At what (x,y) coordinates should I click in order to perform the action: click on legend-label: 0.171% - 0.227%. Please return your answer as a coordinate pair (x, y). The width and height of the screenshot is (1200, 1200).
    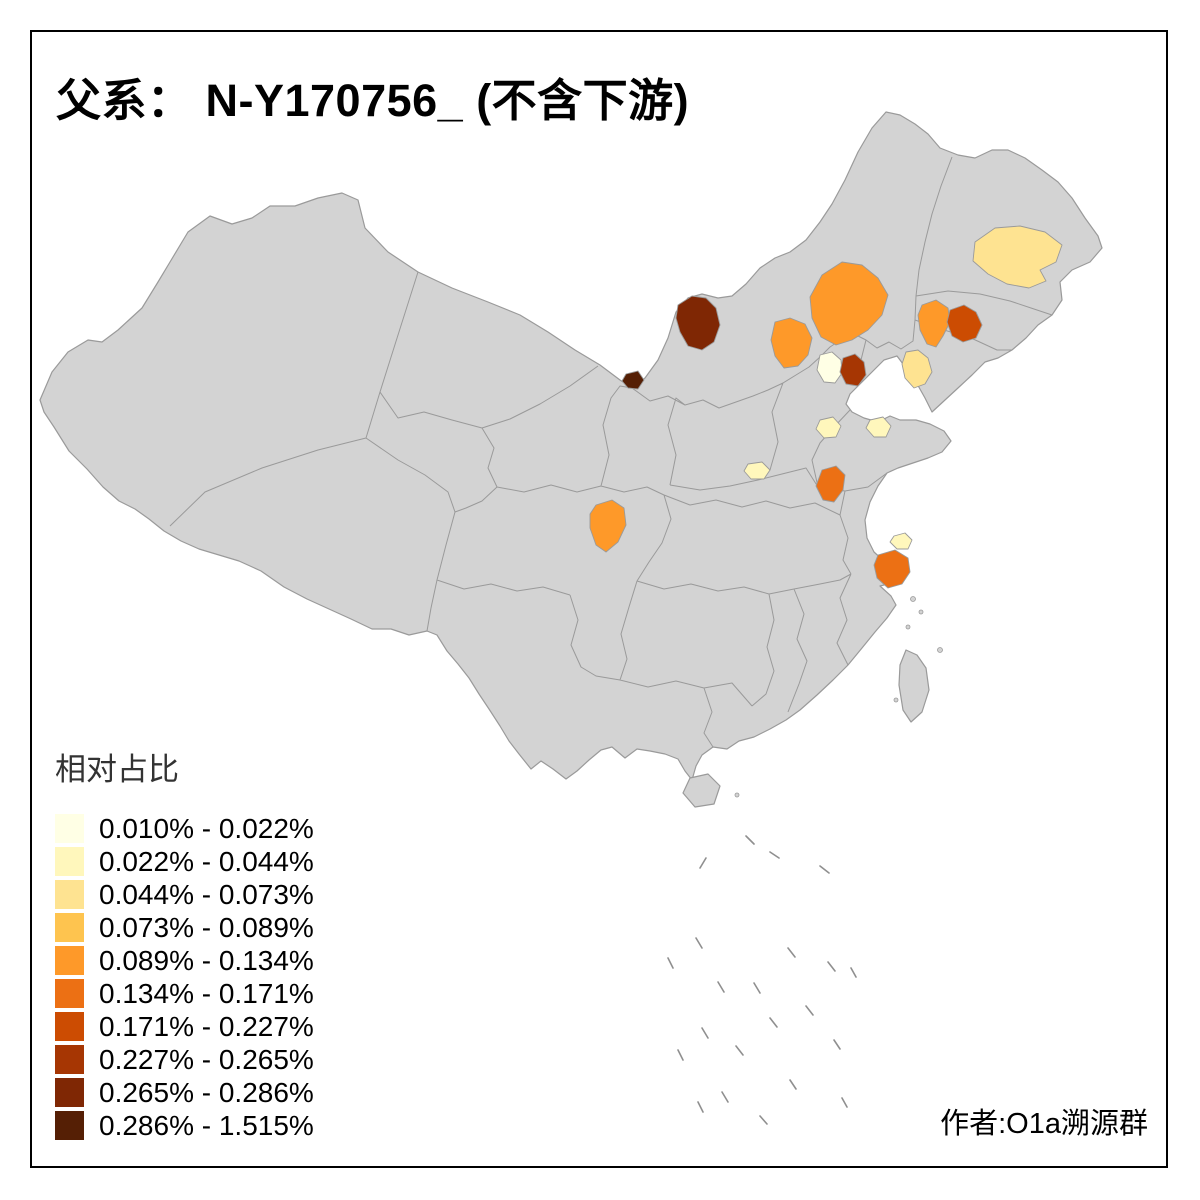
    Looking at the image, I should click on (206, 1026).